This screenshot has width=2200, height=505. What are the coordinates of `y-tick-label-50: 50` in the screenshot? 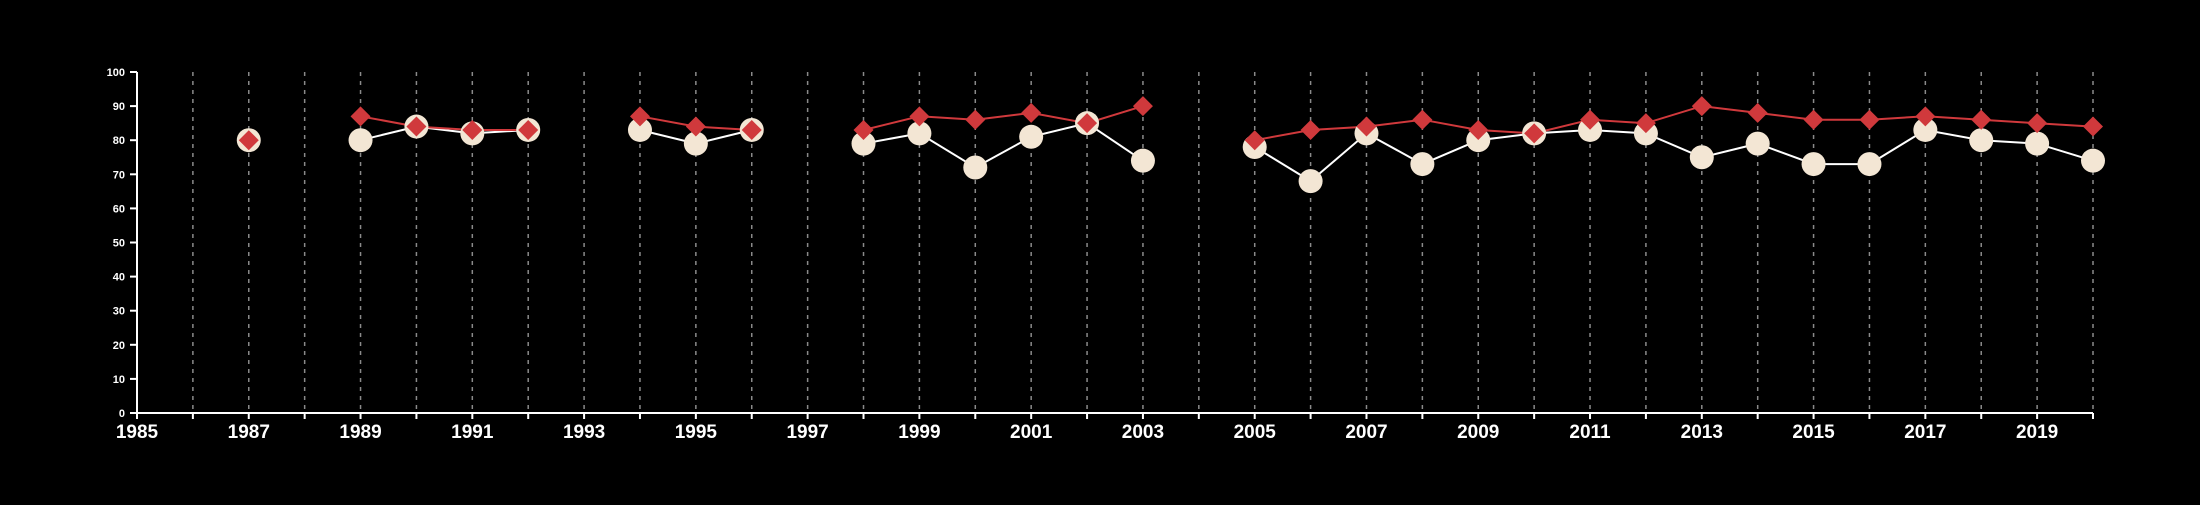 It's located at (119, 244).